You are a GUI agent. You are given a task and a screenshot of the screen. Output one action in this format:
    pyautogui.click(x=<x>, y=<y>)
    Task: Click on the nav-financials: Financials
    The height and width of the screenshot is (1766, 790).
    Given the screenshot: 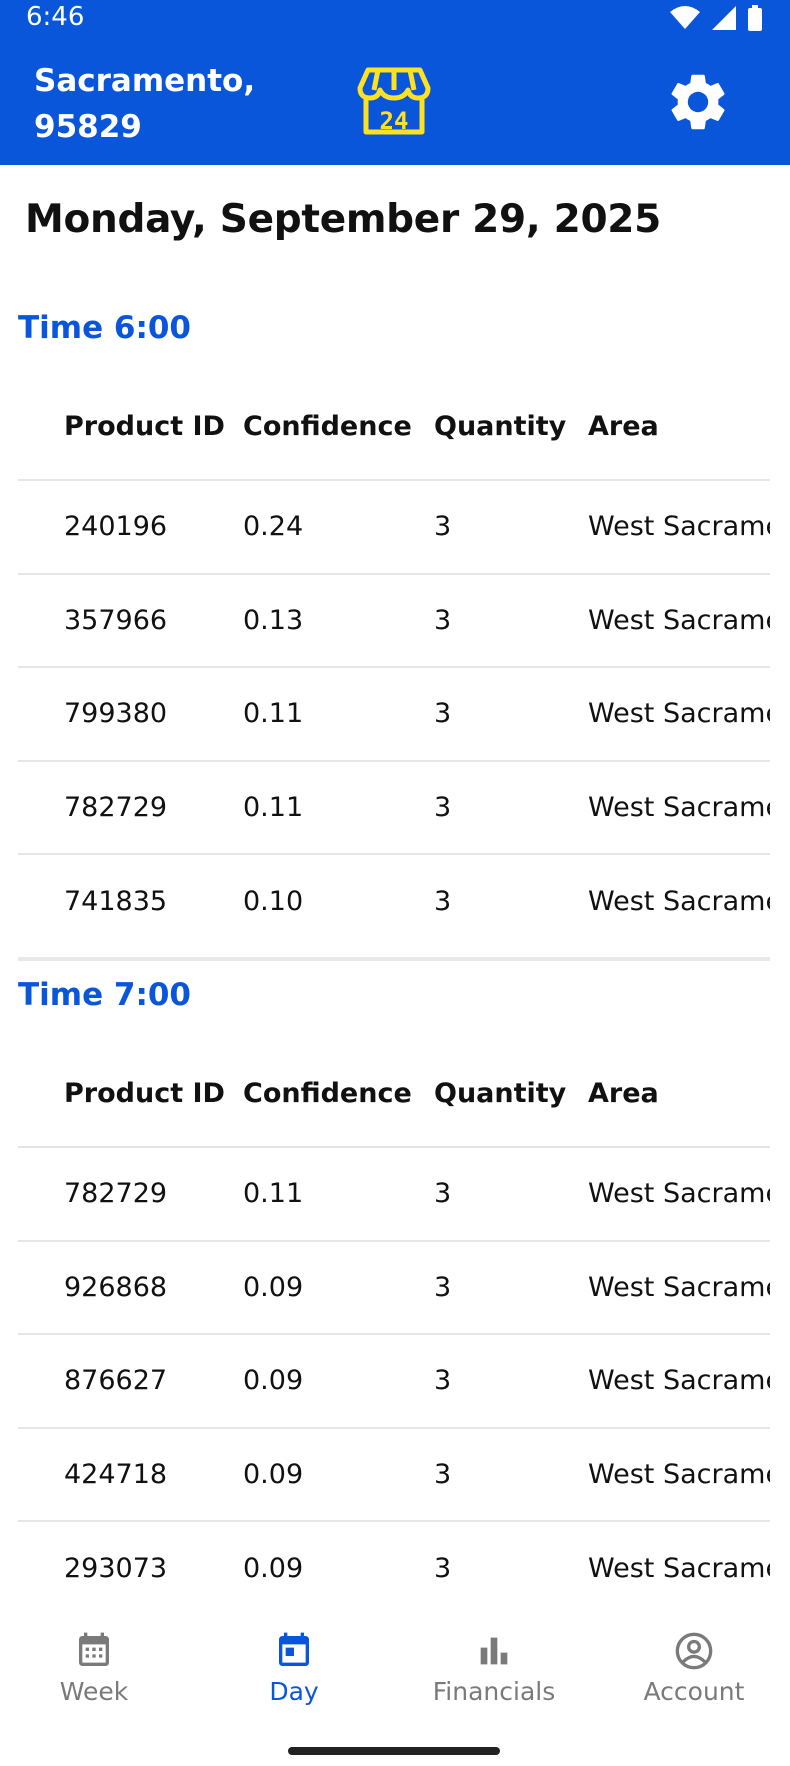 What is the action you would take?
    pyautogui.click(x=494, y=1668)
    